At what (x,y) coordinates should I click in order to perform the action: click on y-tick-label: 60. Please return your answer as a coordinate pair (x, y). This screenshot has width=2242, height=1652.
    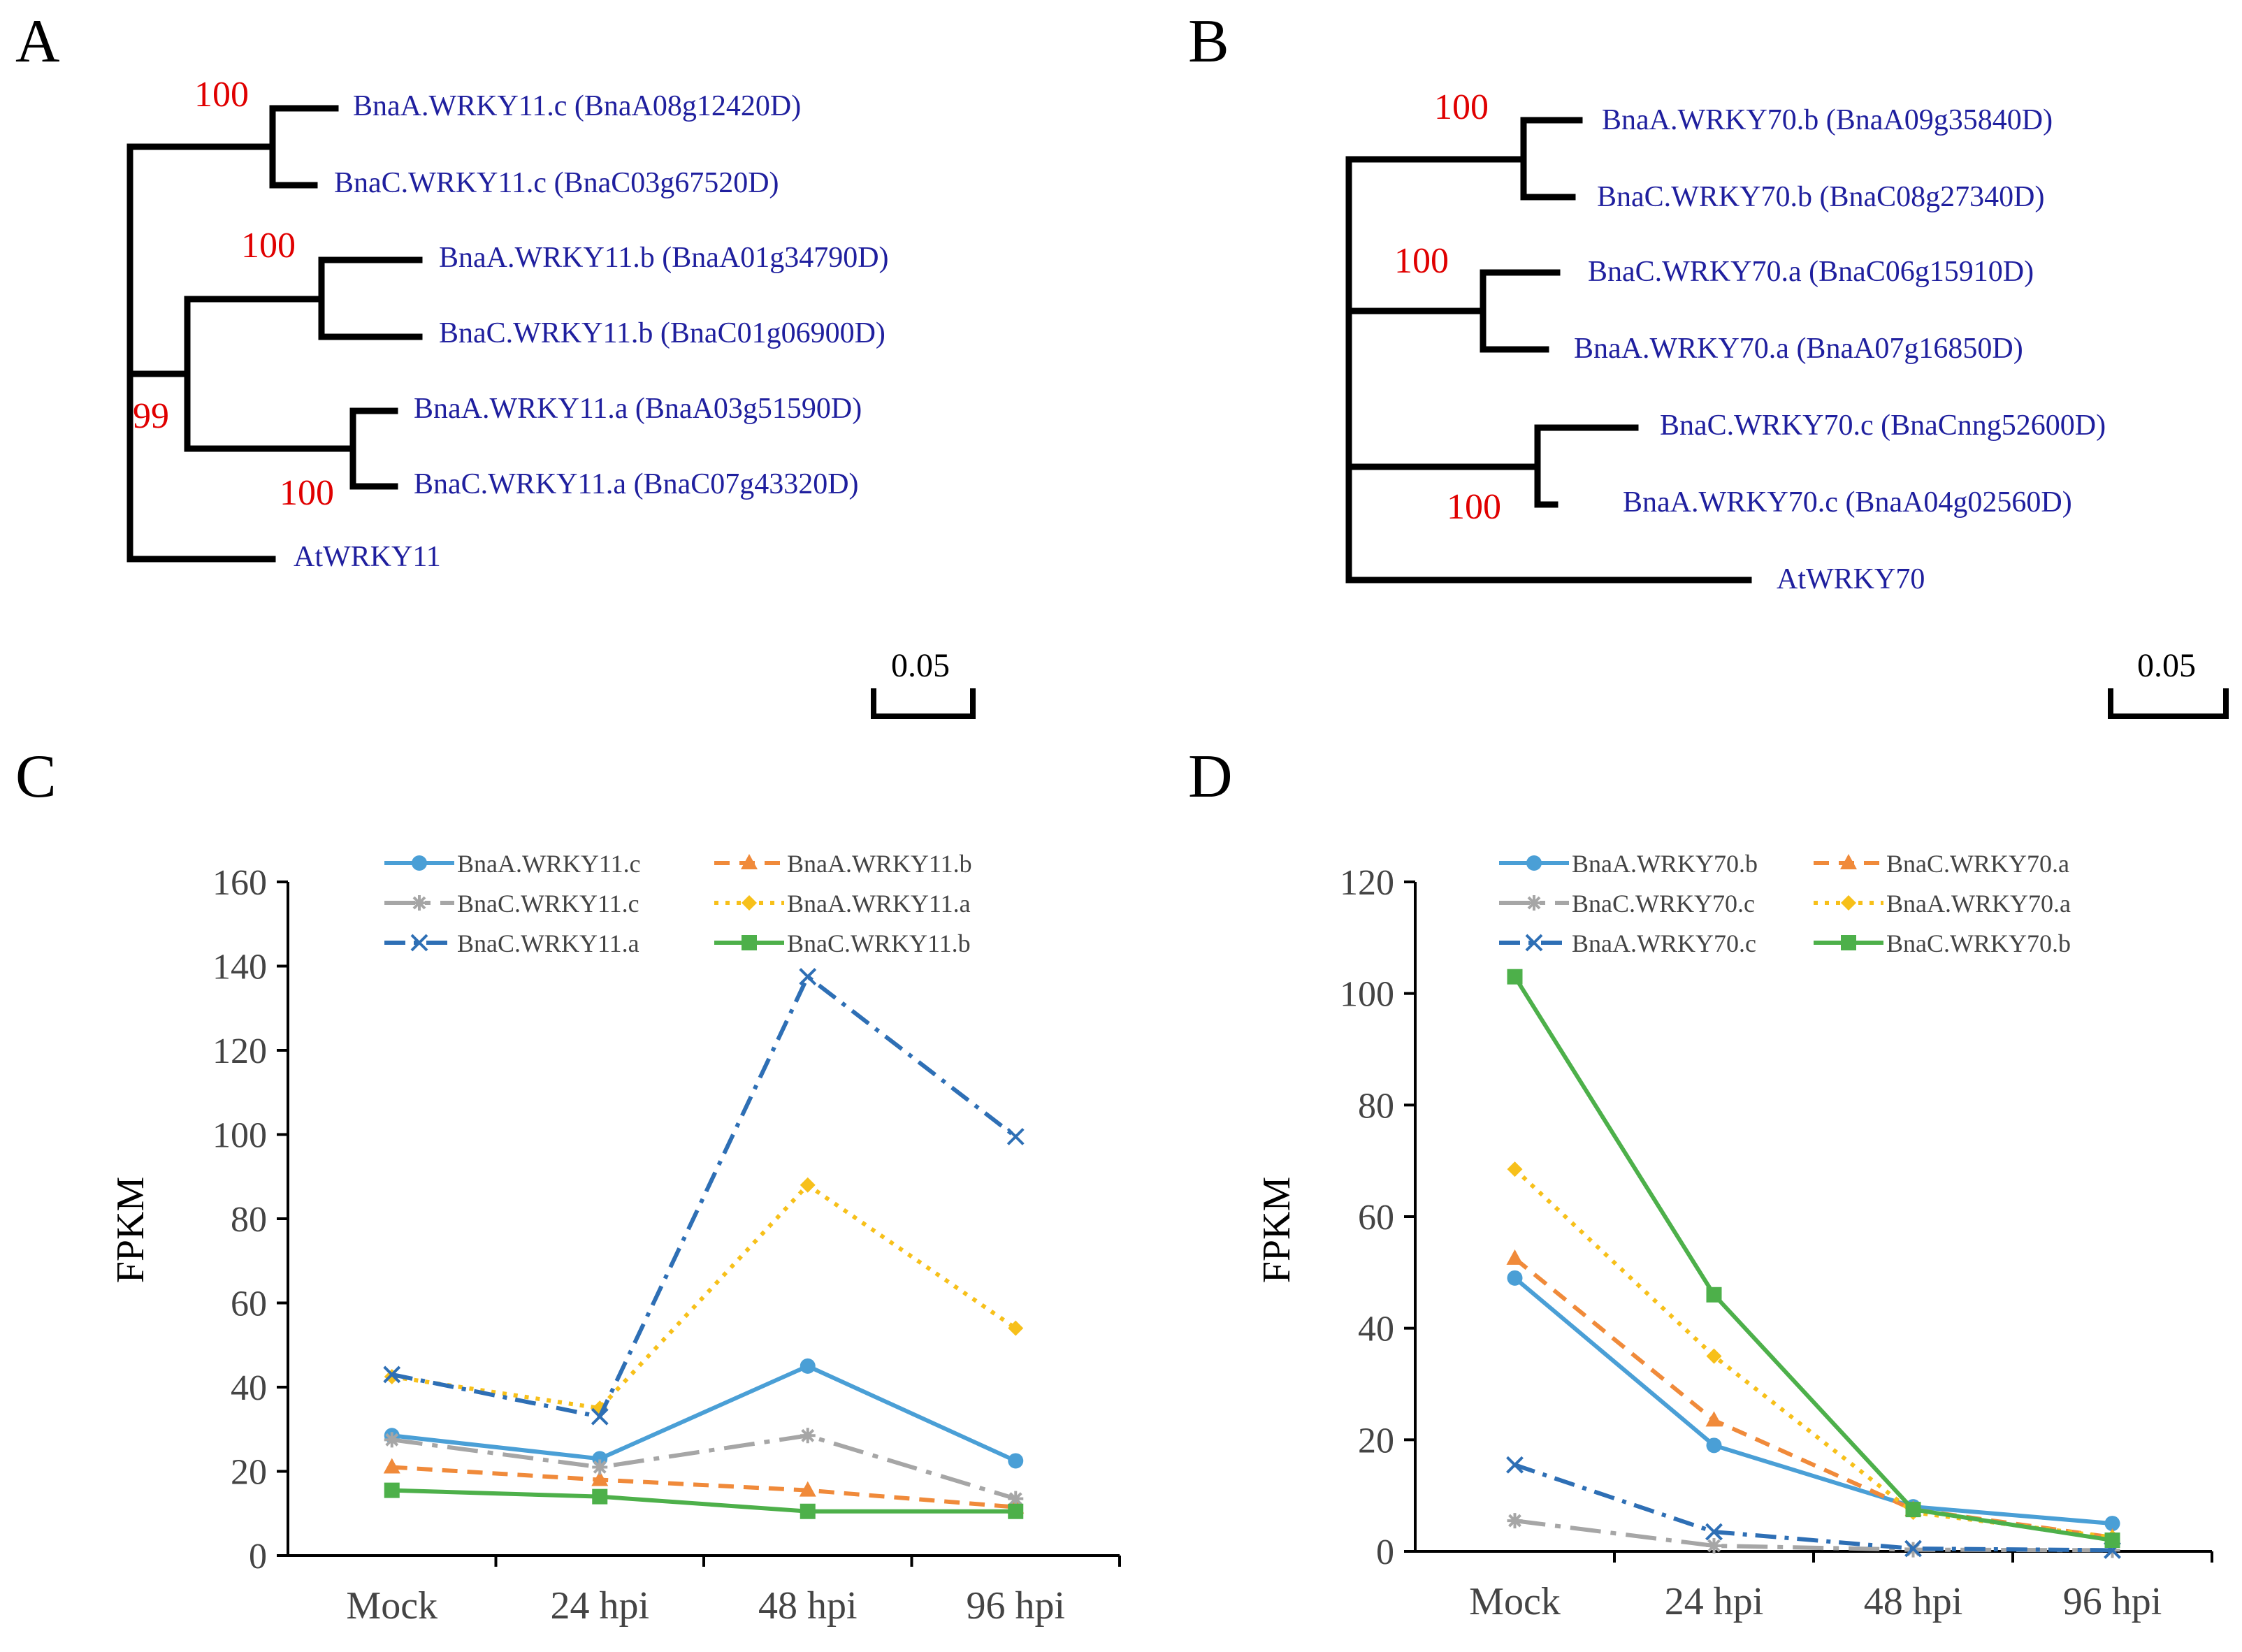
    Looking at the image, I should click on (1376, 1218).